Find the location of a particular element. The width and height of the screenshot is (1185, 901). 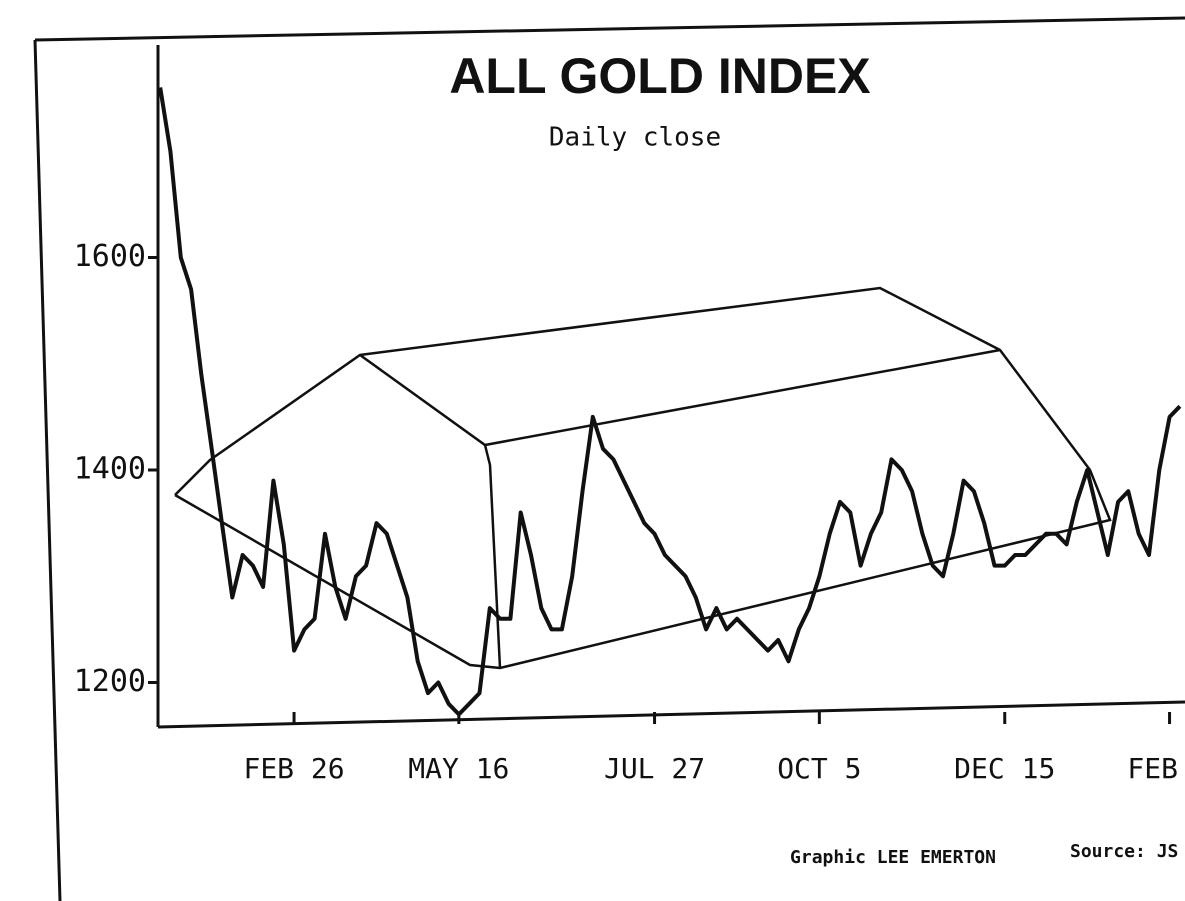

y-tick-label: 1200 is located at coordinates (110, 681).